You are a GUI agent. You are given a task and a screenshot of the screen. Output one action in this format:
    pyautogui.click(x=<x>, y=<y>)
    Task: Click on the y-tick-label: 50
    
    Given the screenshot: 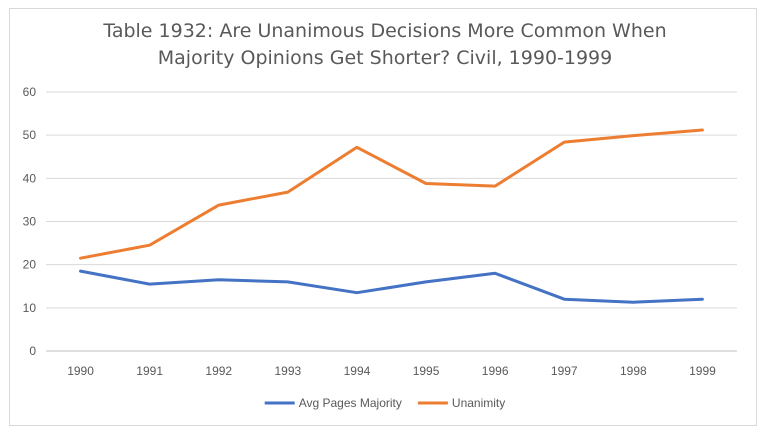 What is the action you would take?
    pyautogui.click(x=30, y=135)
    